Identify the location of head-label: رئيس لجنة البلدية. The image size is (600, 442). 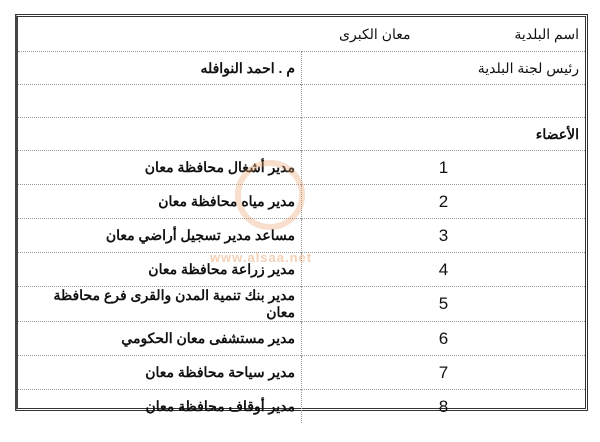
(443, 68).